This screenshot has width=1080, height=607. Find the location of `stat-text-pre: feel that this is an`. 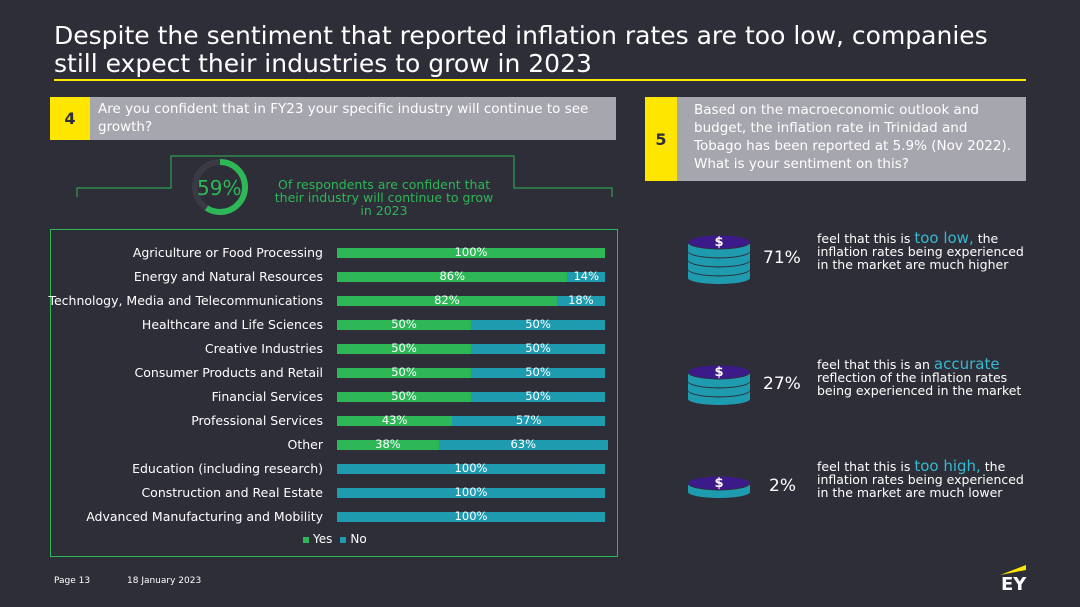

stat-text-pre: feel that this is an is located at coordinates (875, 364).